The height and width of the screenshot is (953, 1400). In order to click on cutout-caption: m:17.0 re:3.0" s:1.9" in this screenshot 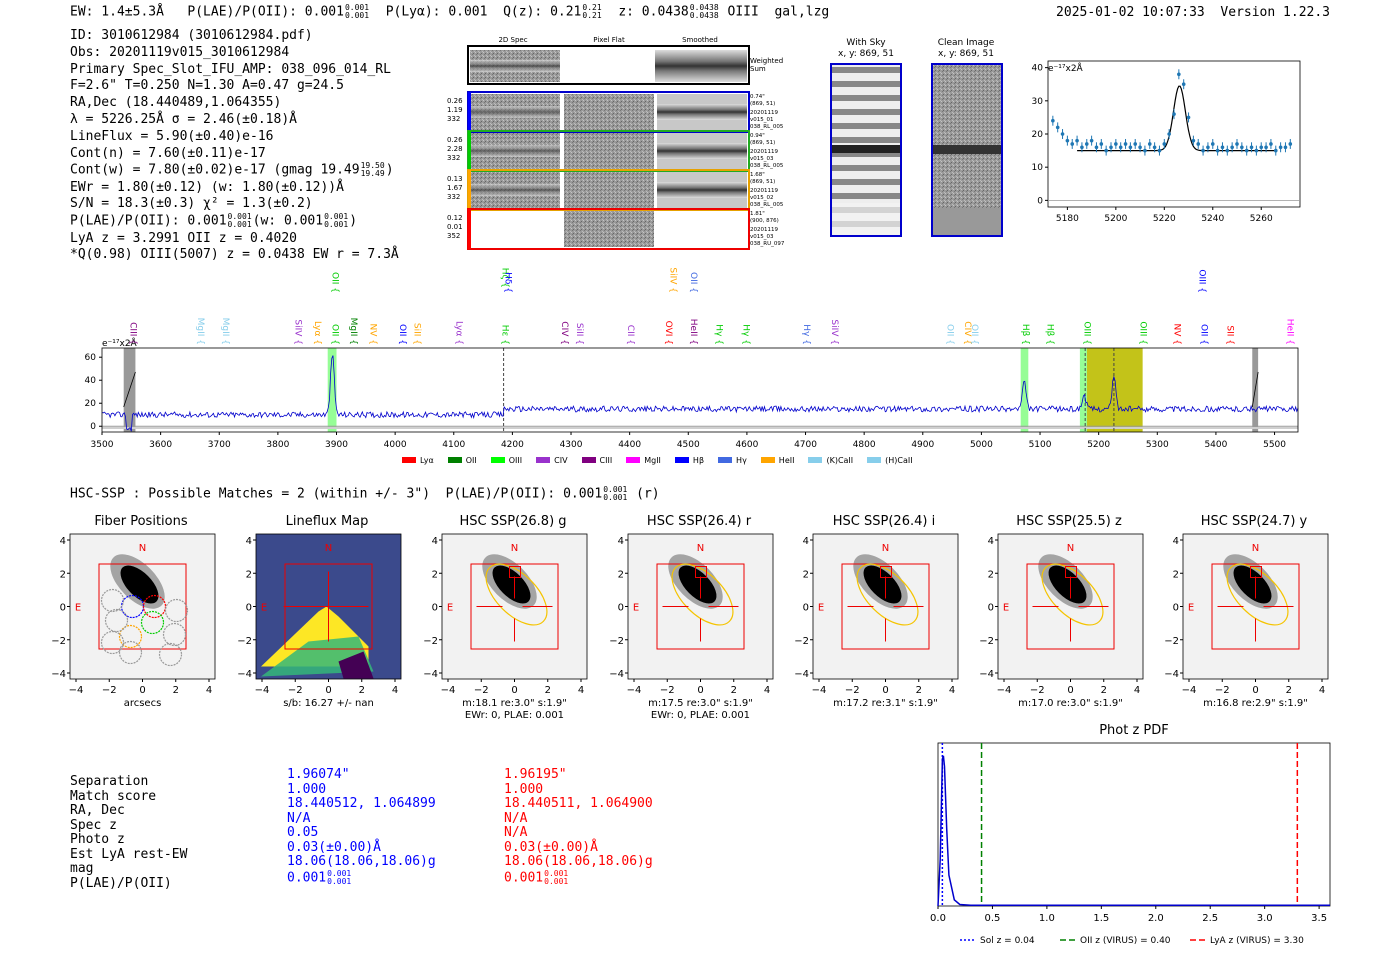, I will do `click(1070, 703)`.